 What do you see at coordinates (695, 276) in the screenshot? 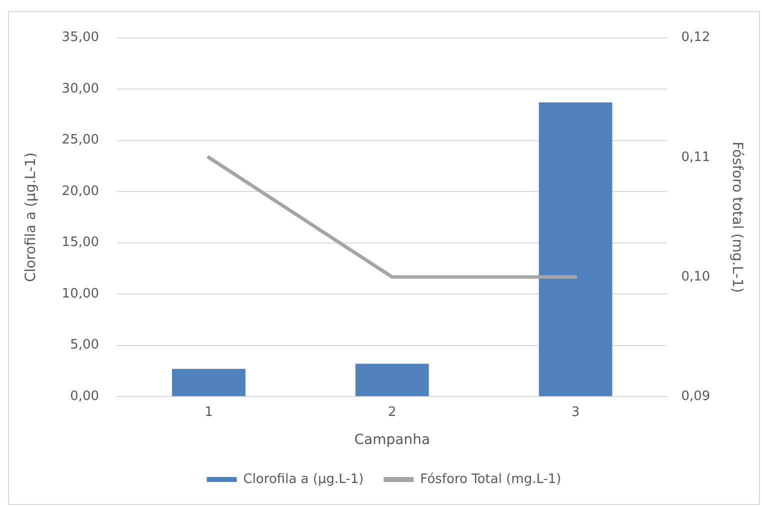
I see `y2-tick-label: 0,10` at bounding box center [695, 276].